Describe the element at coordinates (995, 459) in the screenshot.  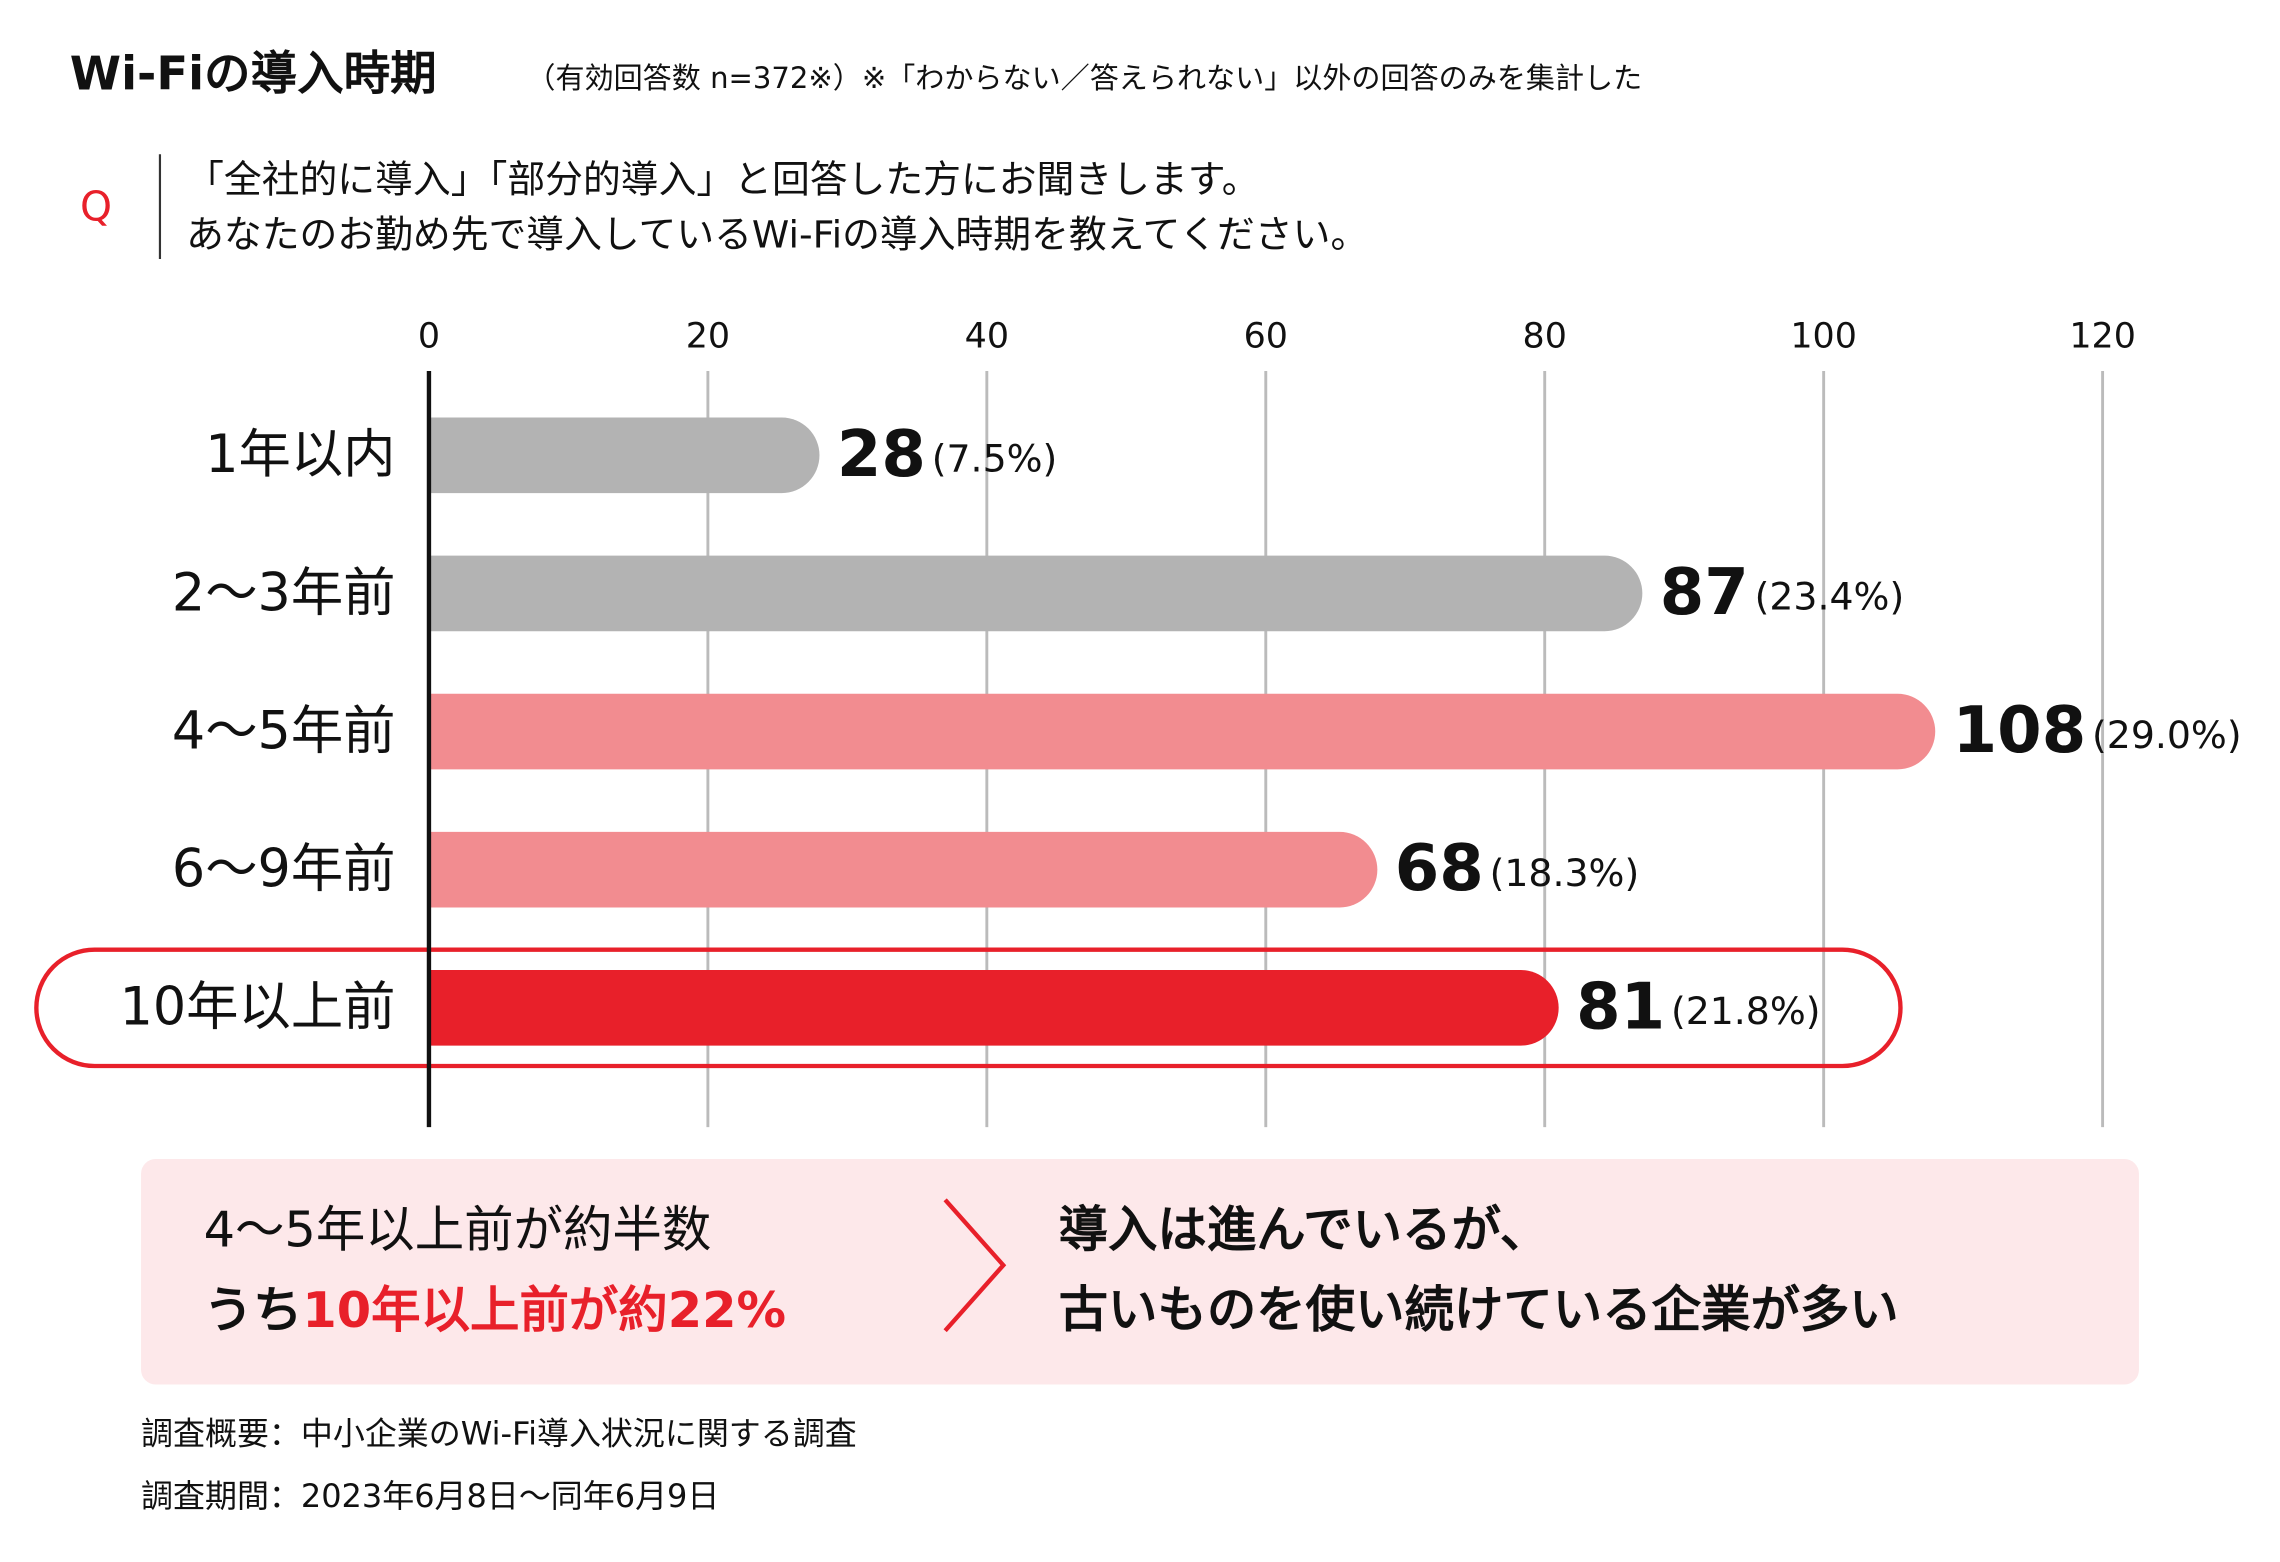
I see `percent-label: (7.5%)` at that location.